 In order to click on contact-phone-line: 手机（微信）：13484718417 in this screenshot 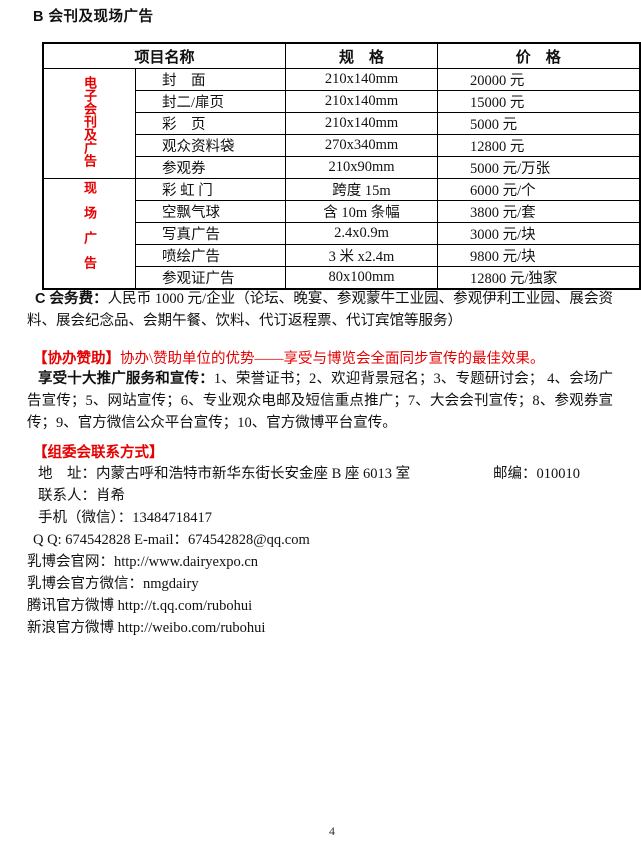, I will do `click(125, 518)`.